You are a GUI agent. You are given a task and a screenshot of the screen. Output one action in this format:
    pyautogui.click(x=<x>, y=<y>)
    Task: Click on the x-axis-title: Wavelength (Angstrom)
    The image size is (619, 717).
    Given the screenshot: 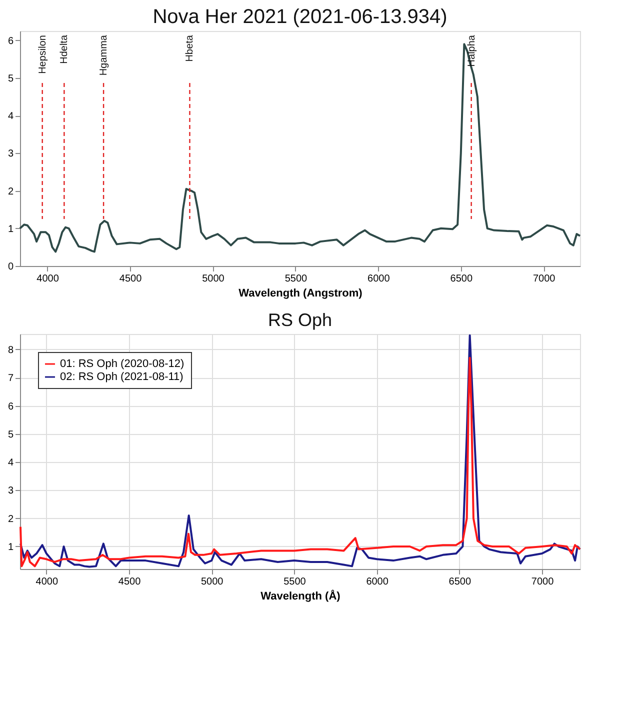 What is the action you would take?
    pyautogui.click(x=300, y=294)
    